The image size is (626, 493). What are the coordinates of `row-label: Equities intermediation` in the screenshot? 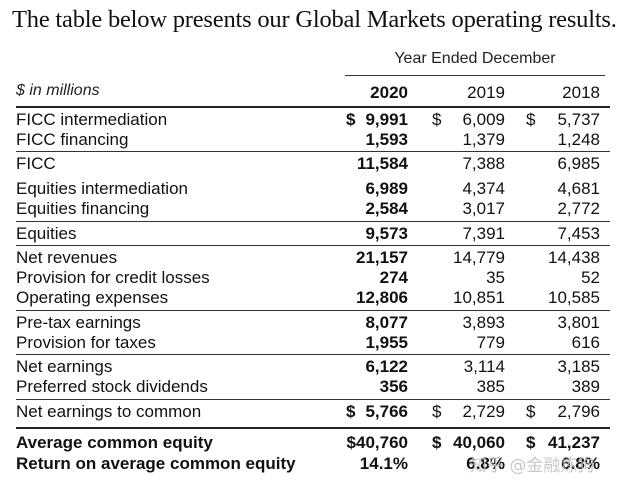 It's located at (102, 188).